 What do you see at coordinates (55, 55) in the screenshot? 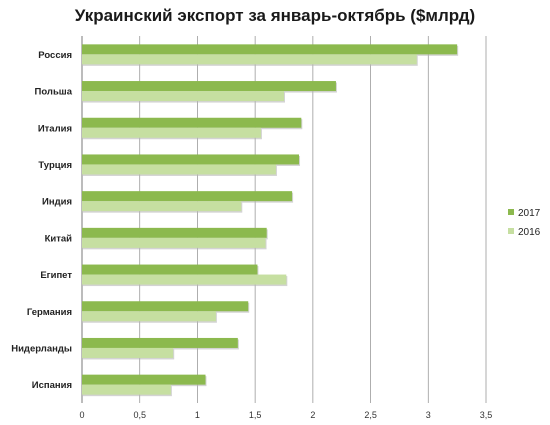
I see `category-label: Россия` at bounding box center [55, 55].